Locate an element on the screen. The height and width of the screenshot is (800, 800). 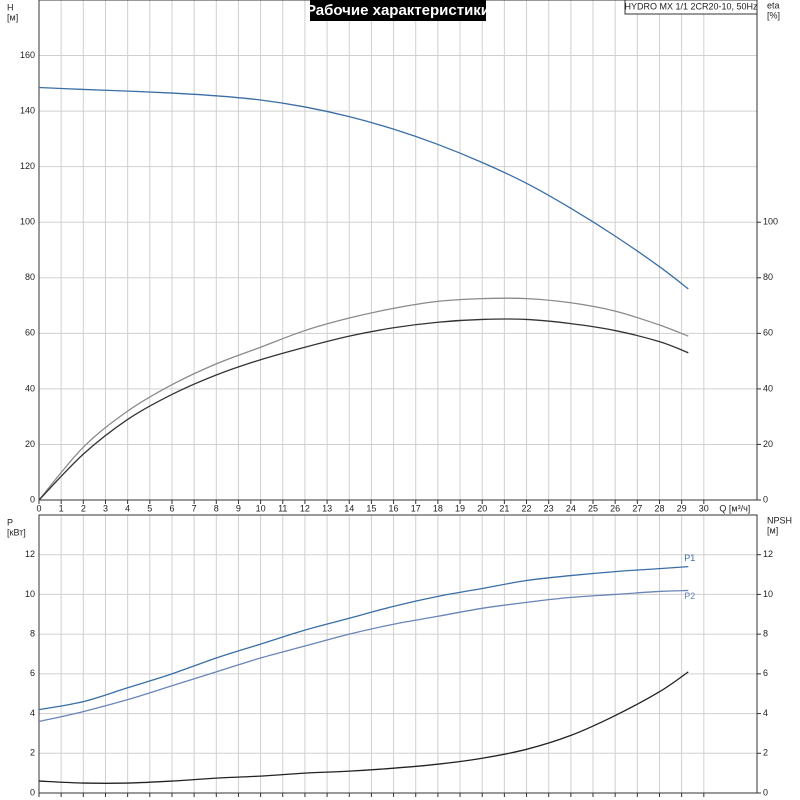
x-tick-label: 3 is located at coordinates (105, 508).